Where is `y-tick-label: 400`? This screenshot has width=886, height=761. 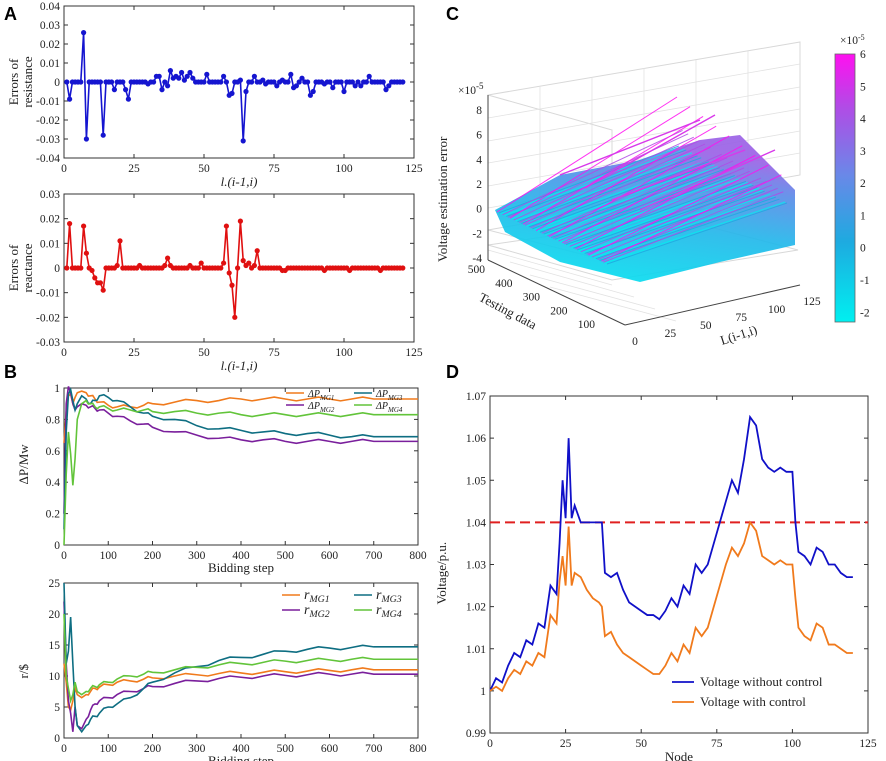
y-tick-label: 400 is located at coordinates (504, 284).